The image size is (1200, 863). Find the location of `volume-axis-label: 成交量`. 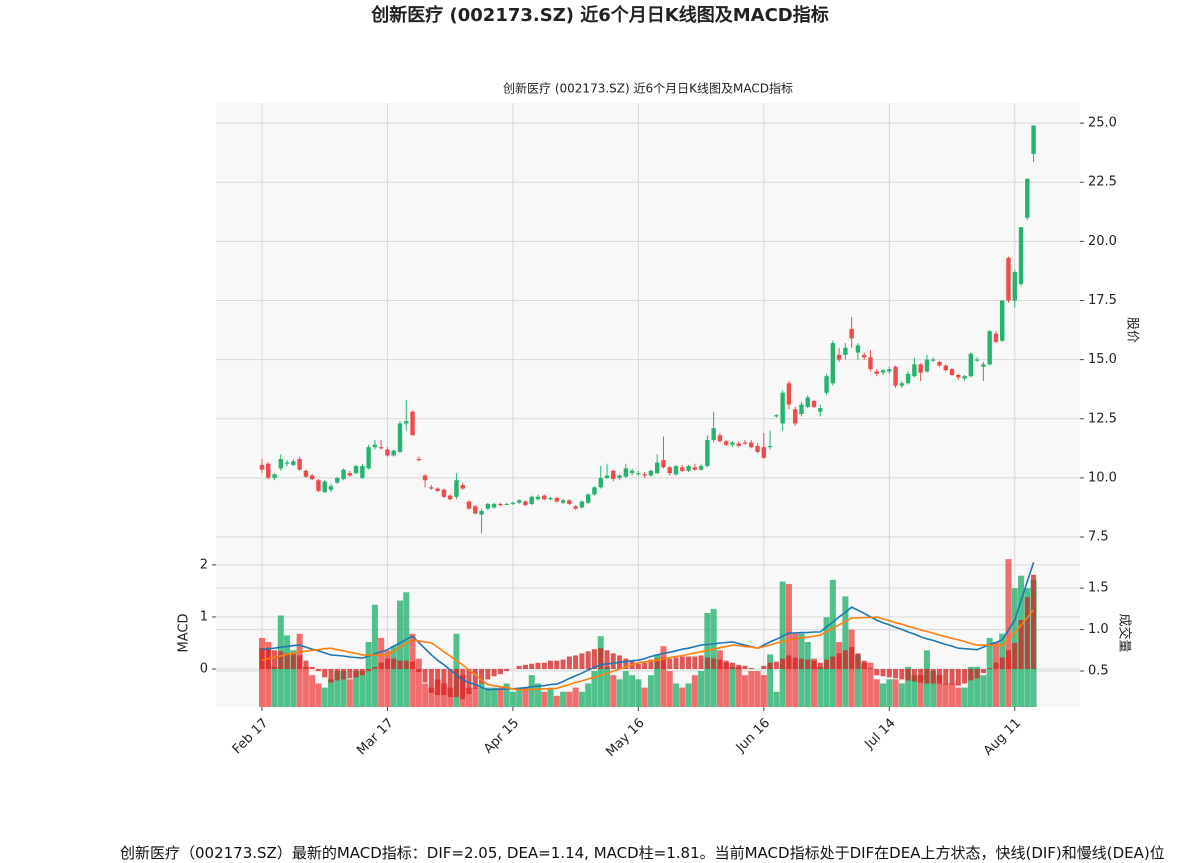

volume-axis-label: 成交量 is located at coordinates (1125, 632).